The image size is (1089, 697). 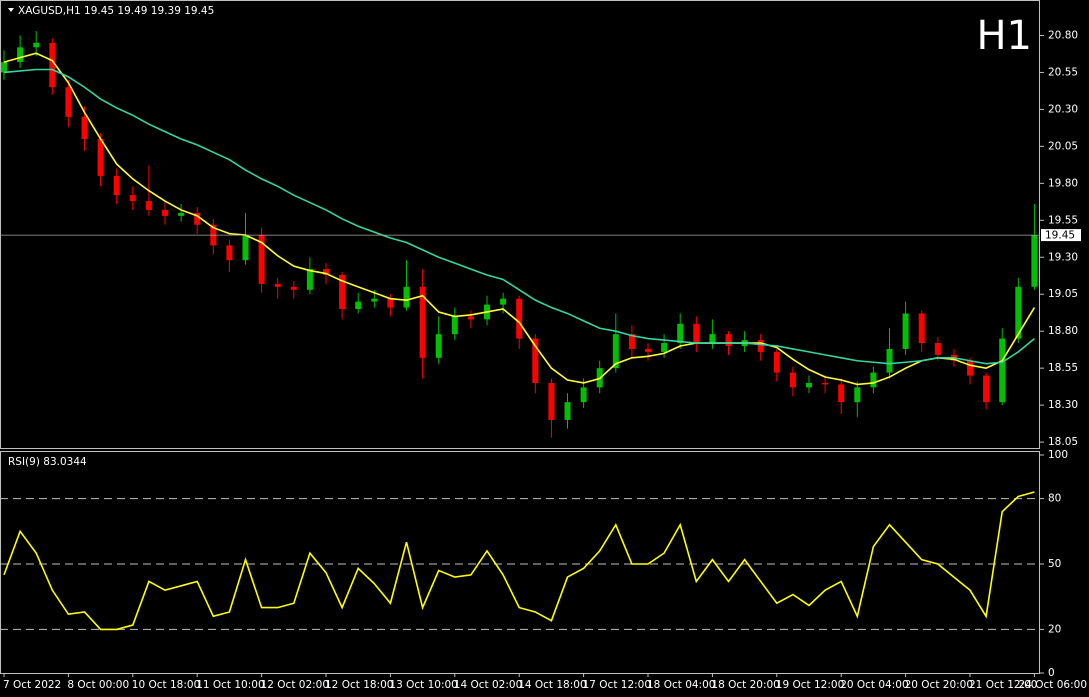 What do you see at coordinates (1063, 405) in the screenshot?
I see `y-tick-label: 18.30` at bounding box center [1063, 405].